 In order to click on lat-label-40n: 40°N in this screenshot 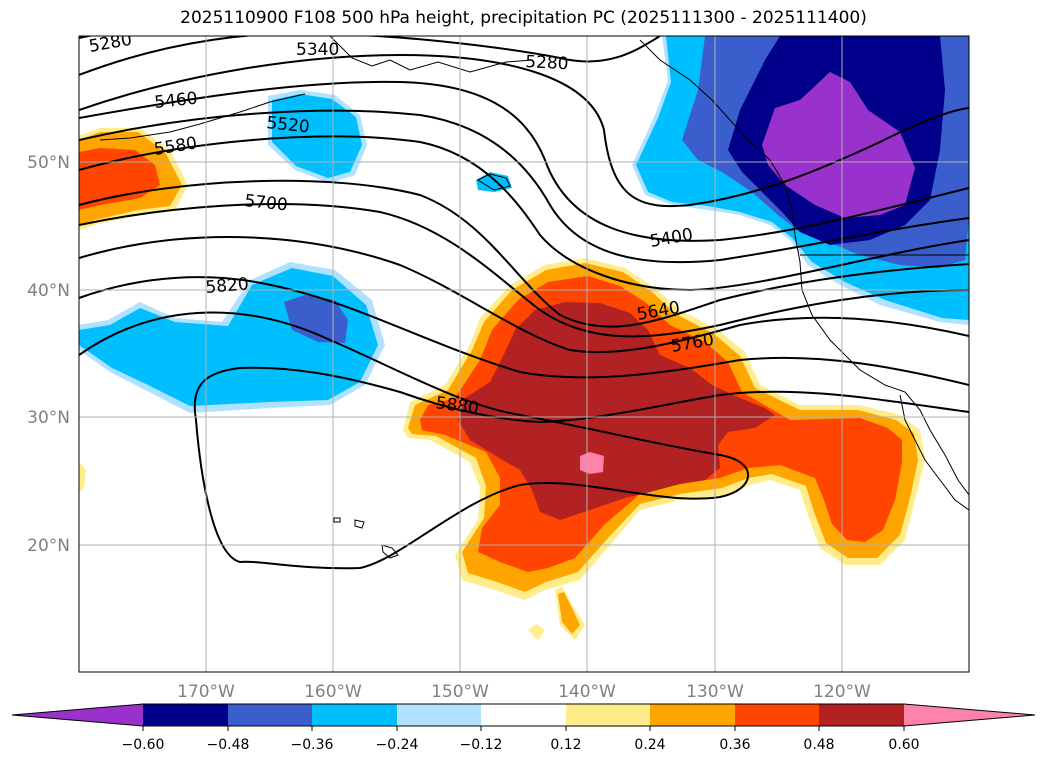, I will do `click(48, 291)`.